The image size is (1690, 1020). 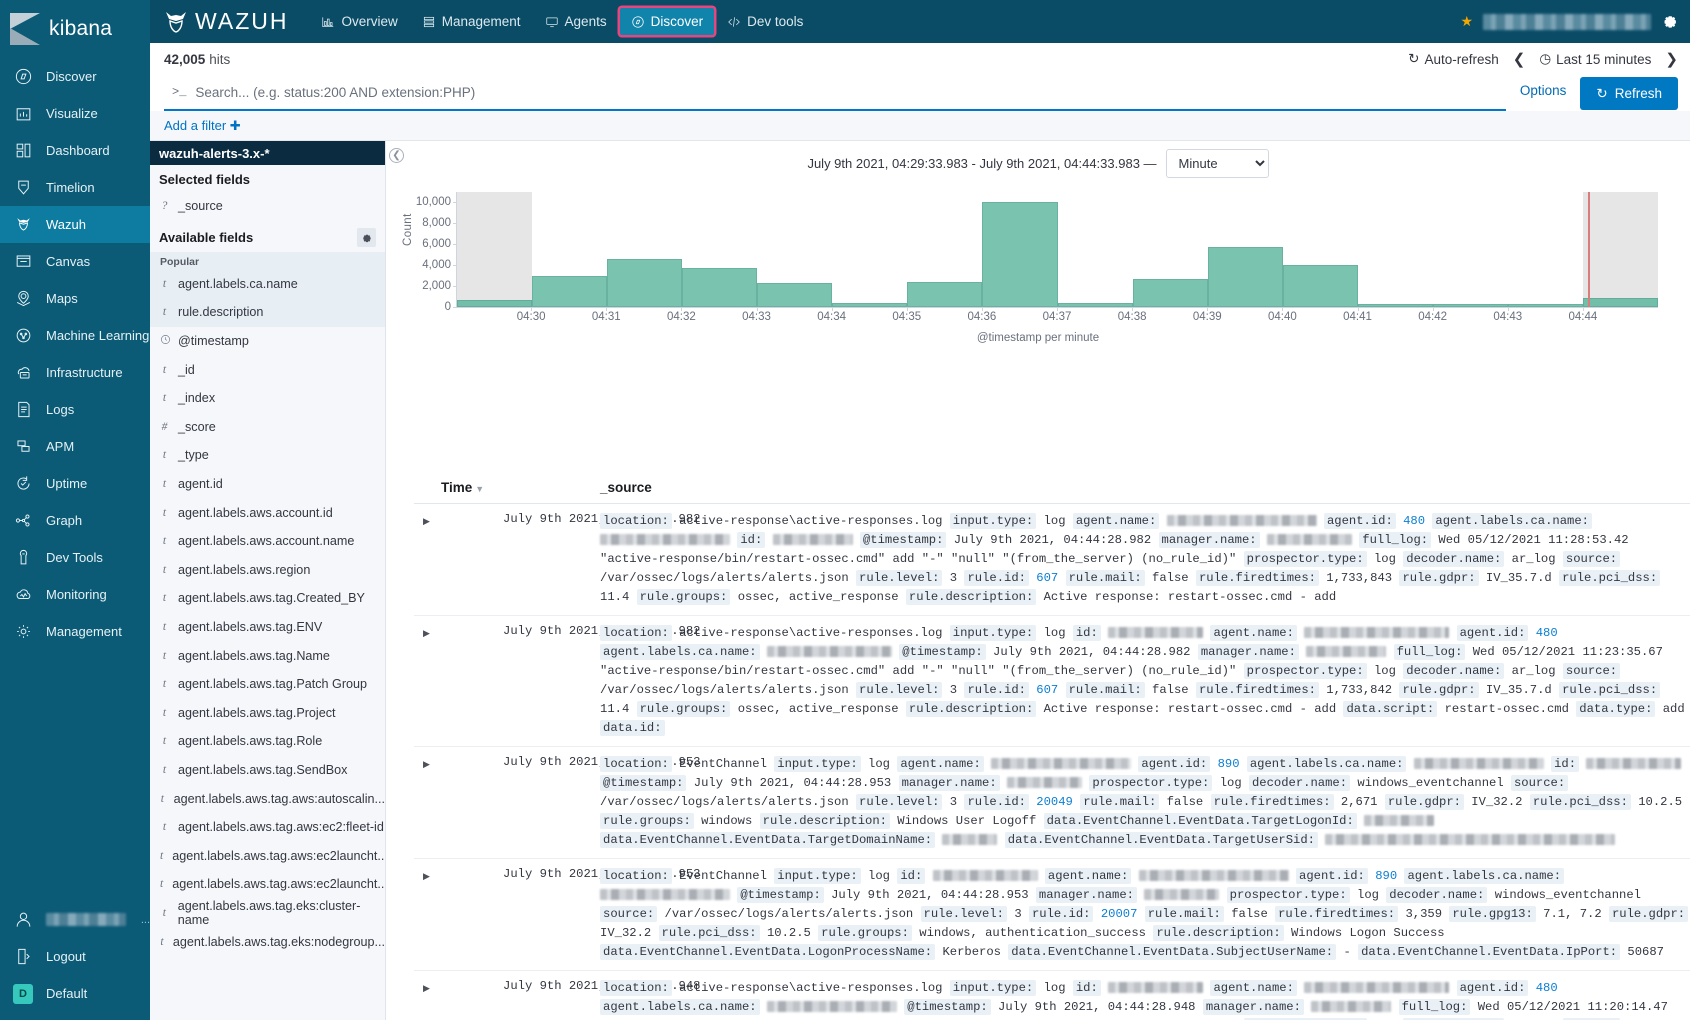 What do you see at coordinates (75, 409) in the screenshot?
I see `sidebar-item-logs: Logs` at bounding box center [75, 409].